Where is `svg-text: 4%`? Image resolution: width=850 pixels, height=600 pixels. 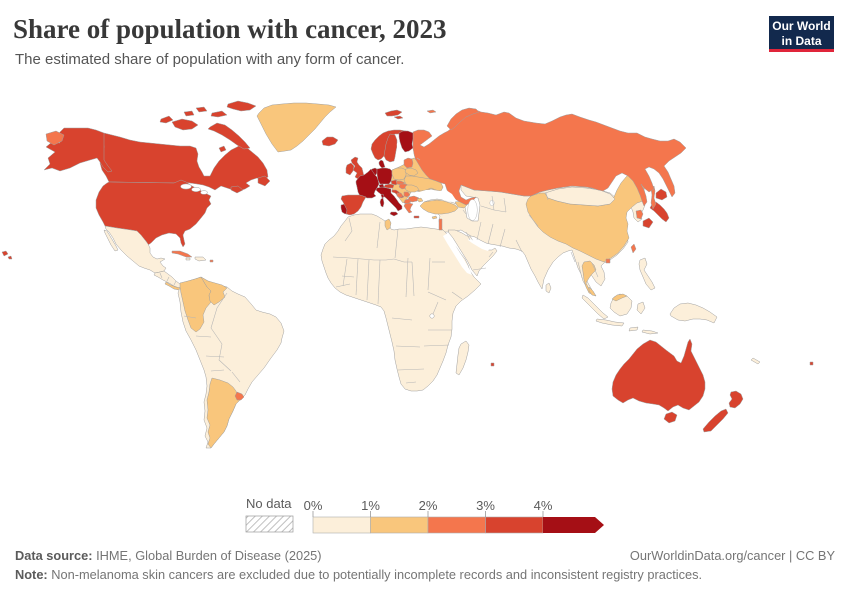 svg-text: 4% is located at coordinates (543, 505).